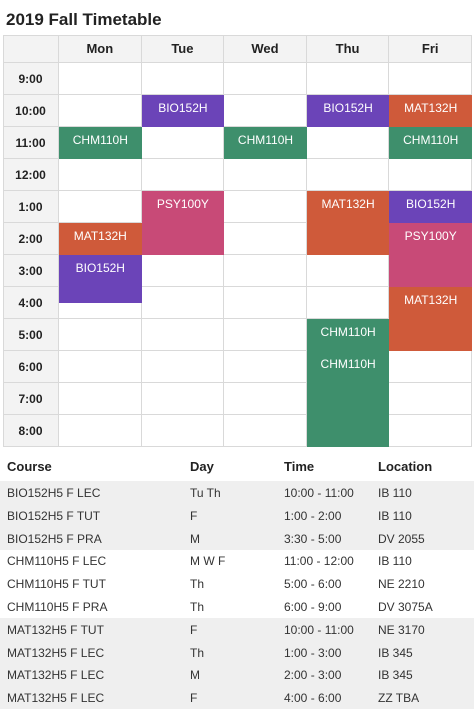 This screenshot has width=474, height=709. I want to click on table-row: CHM110H5 F TUT Th 5:00 - 6:00 NE 2210, so click(237, 583).